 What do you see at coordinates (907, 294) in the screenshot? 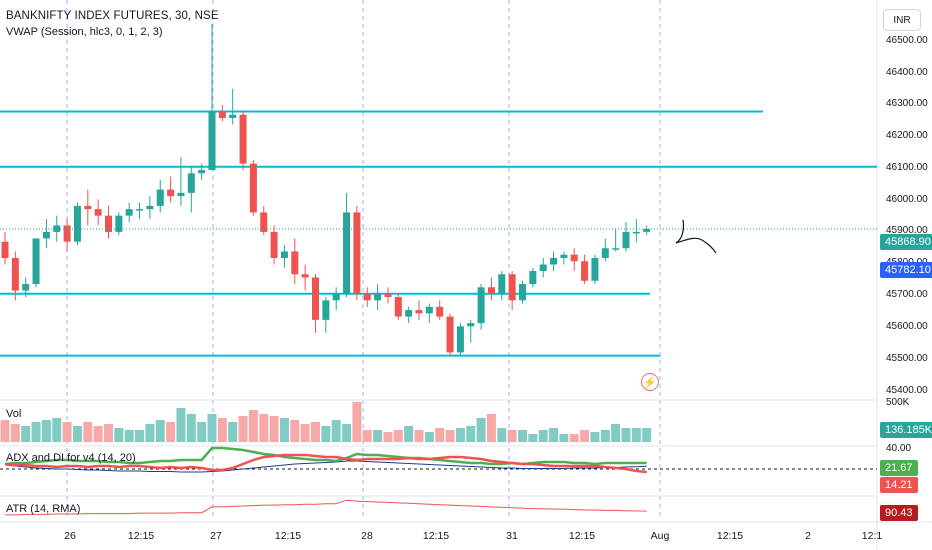
I see `price-tick: 45700.00` at bounding box center [907, 294].